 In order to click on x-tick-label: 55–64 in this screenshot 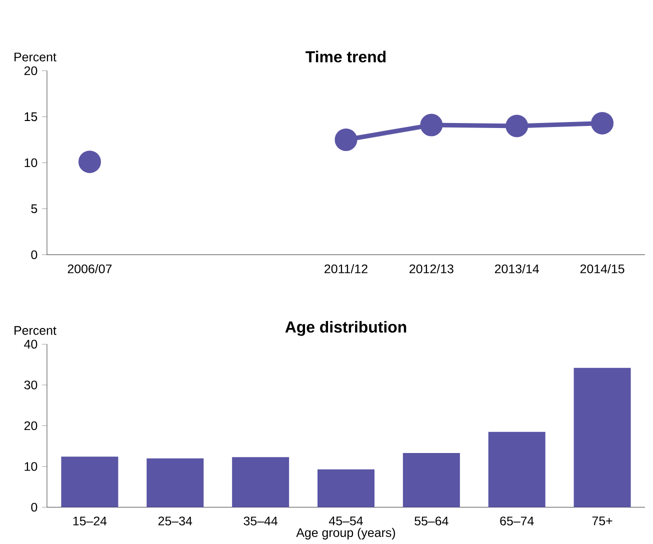, I will do `click(431, 521)`.